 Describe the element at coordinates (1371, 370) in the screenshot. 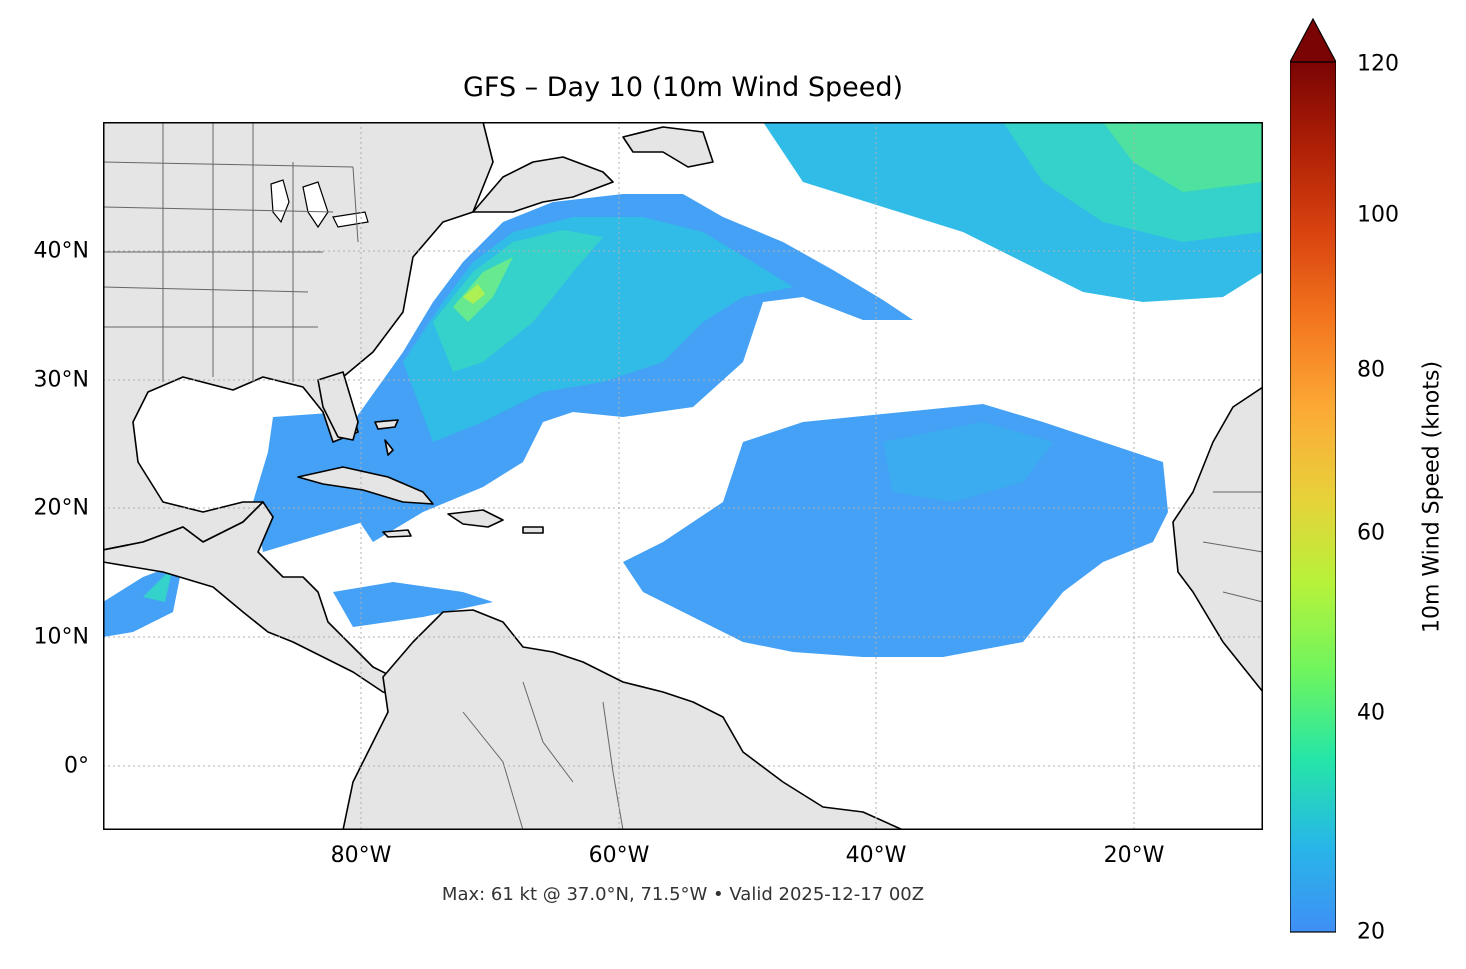

I see `colorbar-tick-label: 80` at that location.